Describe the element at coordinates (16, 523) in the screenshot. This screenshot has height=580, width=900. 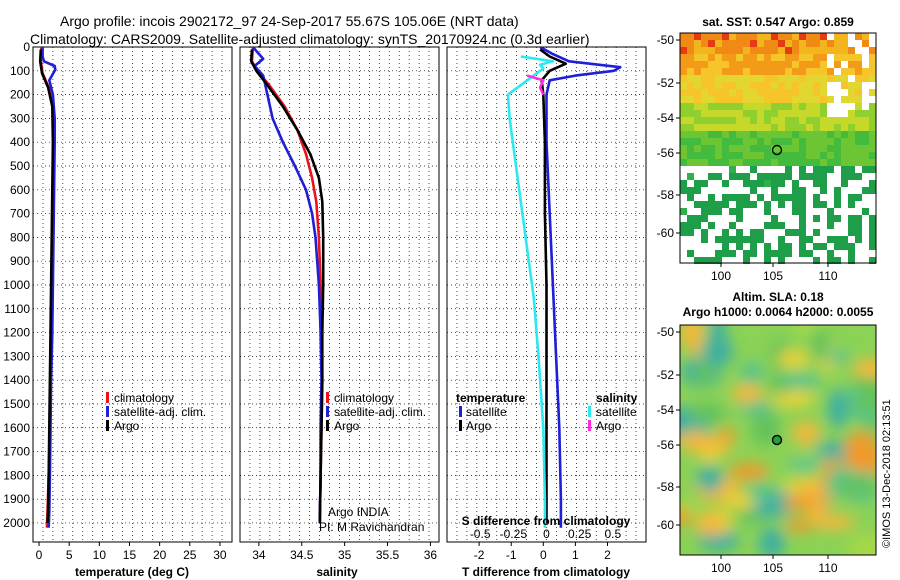
I see `depth-tick-label: 2000` at that location.